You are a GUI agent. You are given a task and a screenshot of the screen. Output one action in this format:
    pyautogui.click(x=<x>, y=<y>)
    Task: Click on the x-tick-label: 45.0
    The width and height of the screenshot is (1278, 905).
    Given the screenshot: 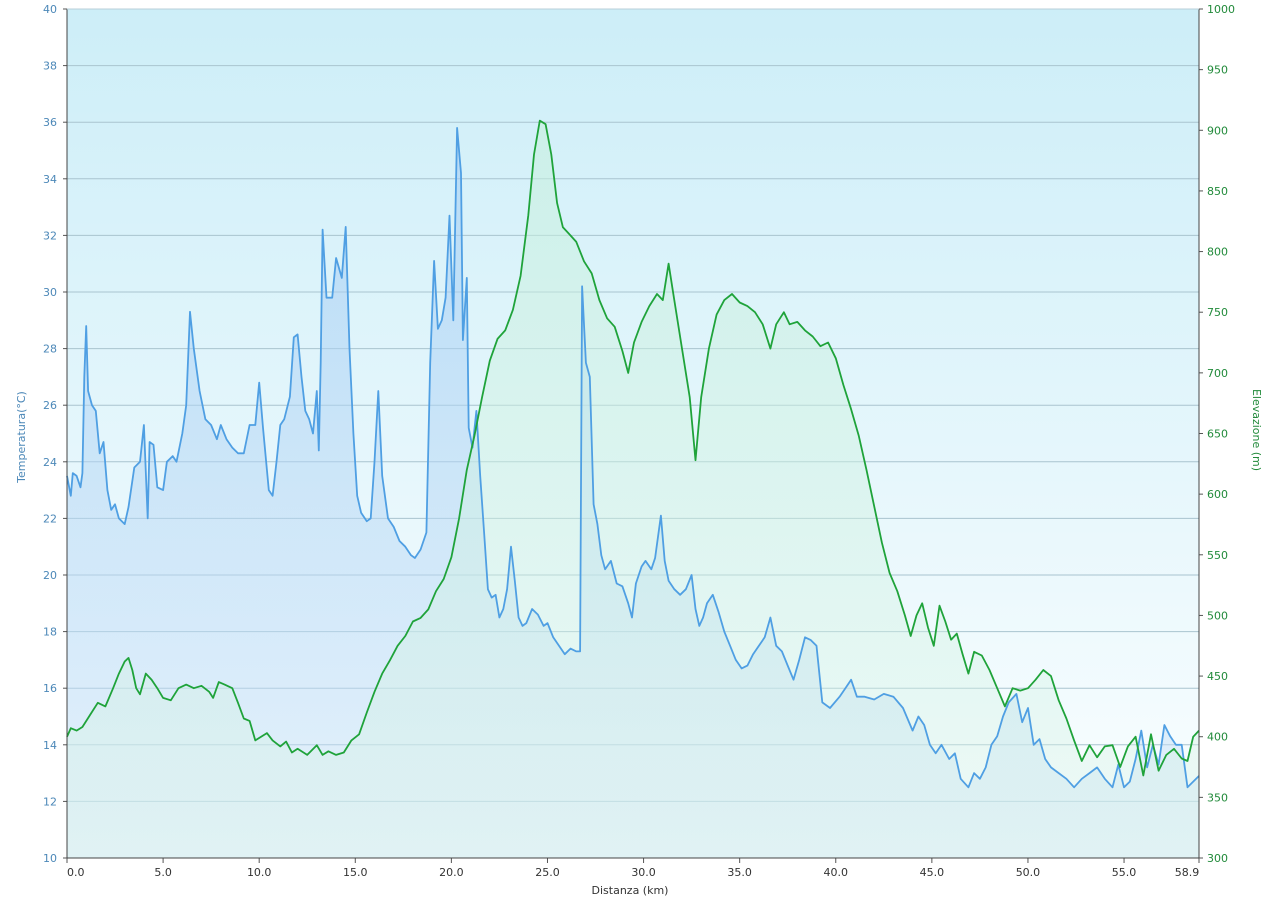 What is the action you would take?
    pyautogui.click(x=932, y=872)
    